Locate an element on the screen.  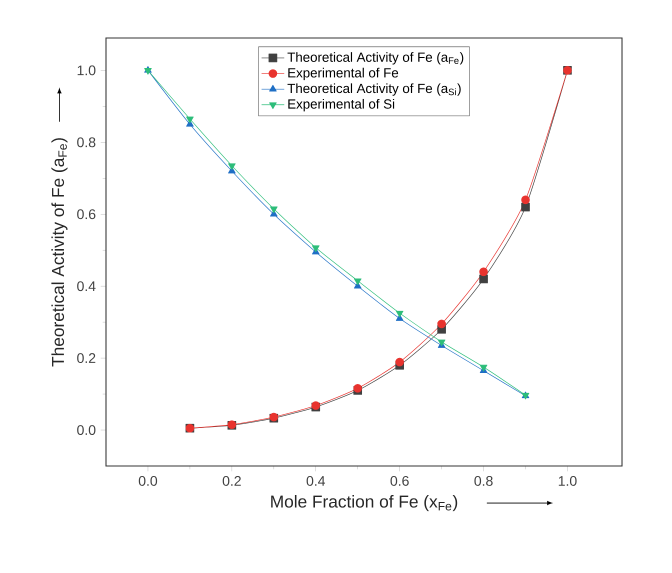
x-axis-title: Mole Fraction of Fe (x$_{Fe}$) is located at coordinates (364, 503).